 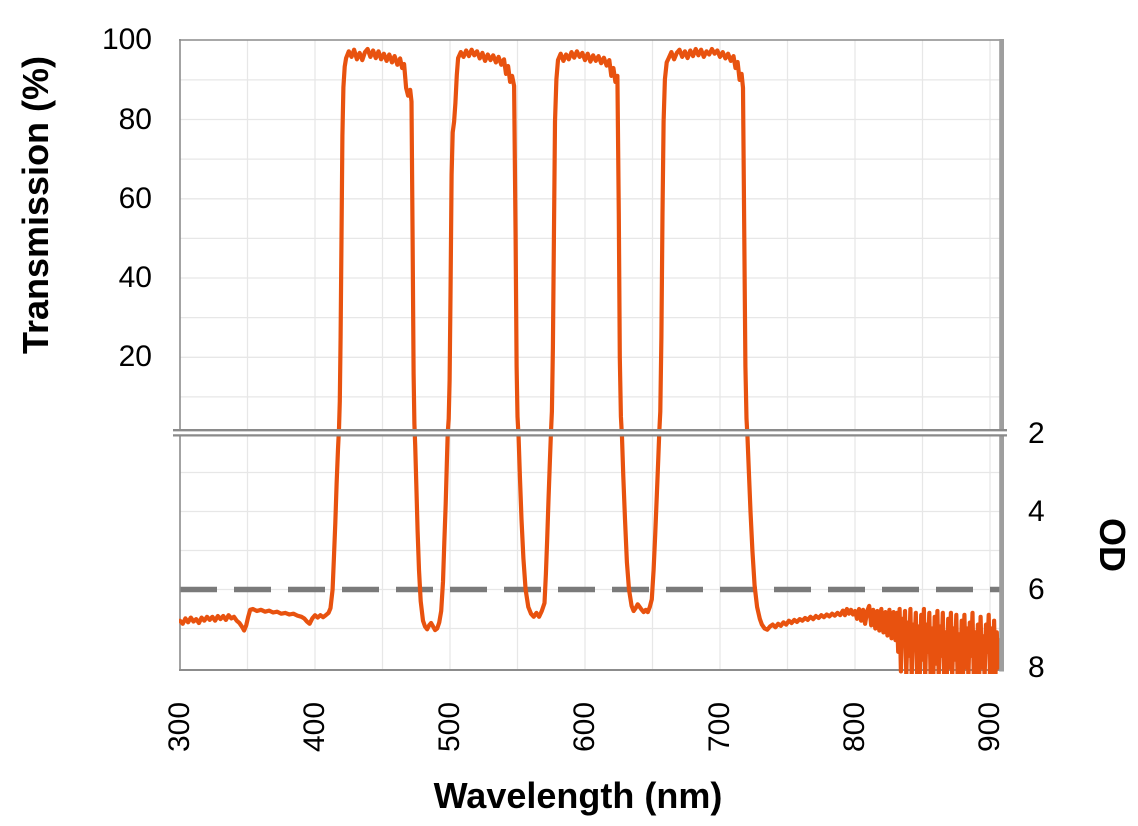 I want to click on y-left-tick-label: 40, so click(x=135, y=277).